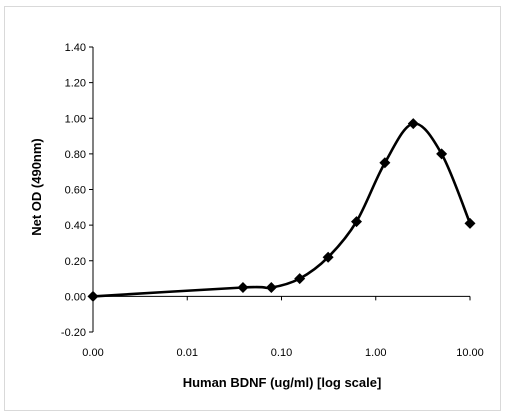 The height and width of the screenshot is (419, 509). I want to click on x-tick-label: 0.10, so click(281, 353).